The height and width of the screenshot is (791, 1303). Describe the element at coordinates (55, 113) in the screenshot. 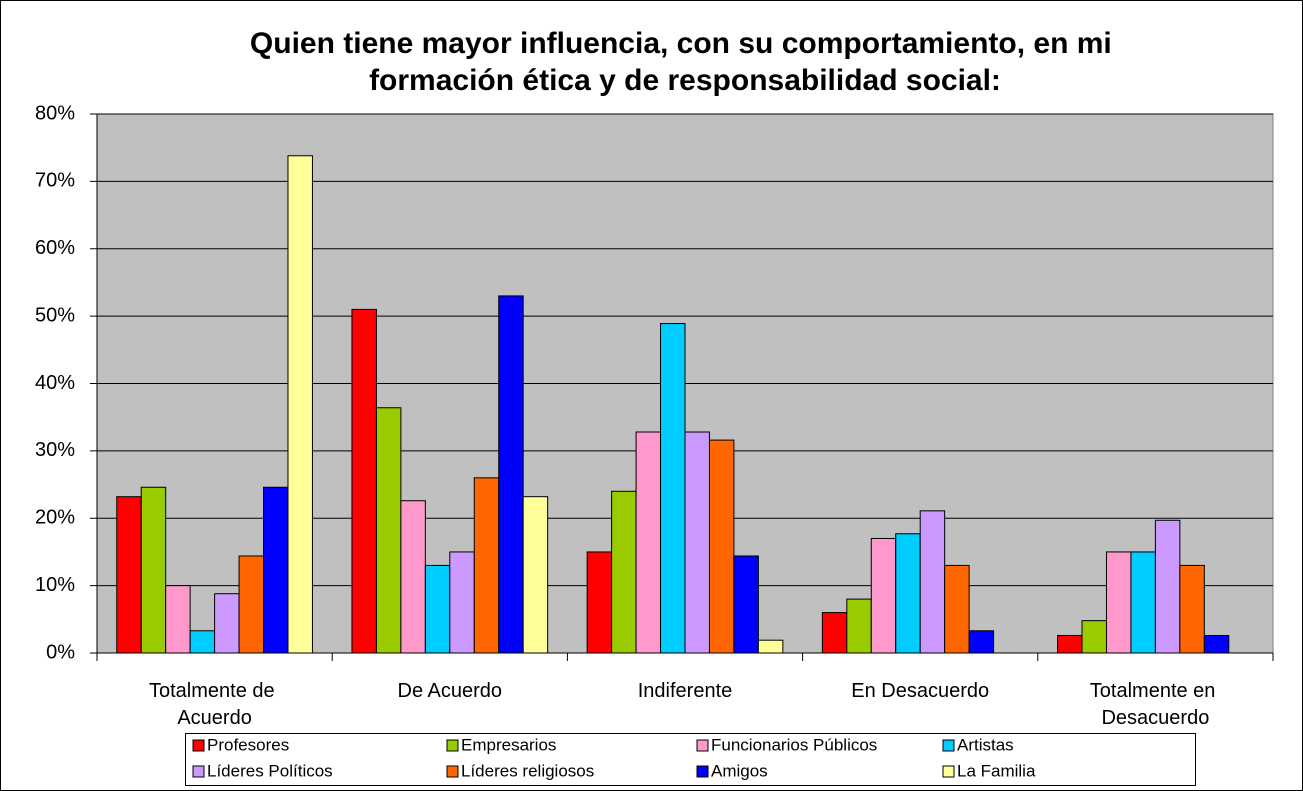

I see `y-tick-label: 80%` at that location.